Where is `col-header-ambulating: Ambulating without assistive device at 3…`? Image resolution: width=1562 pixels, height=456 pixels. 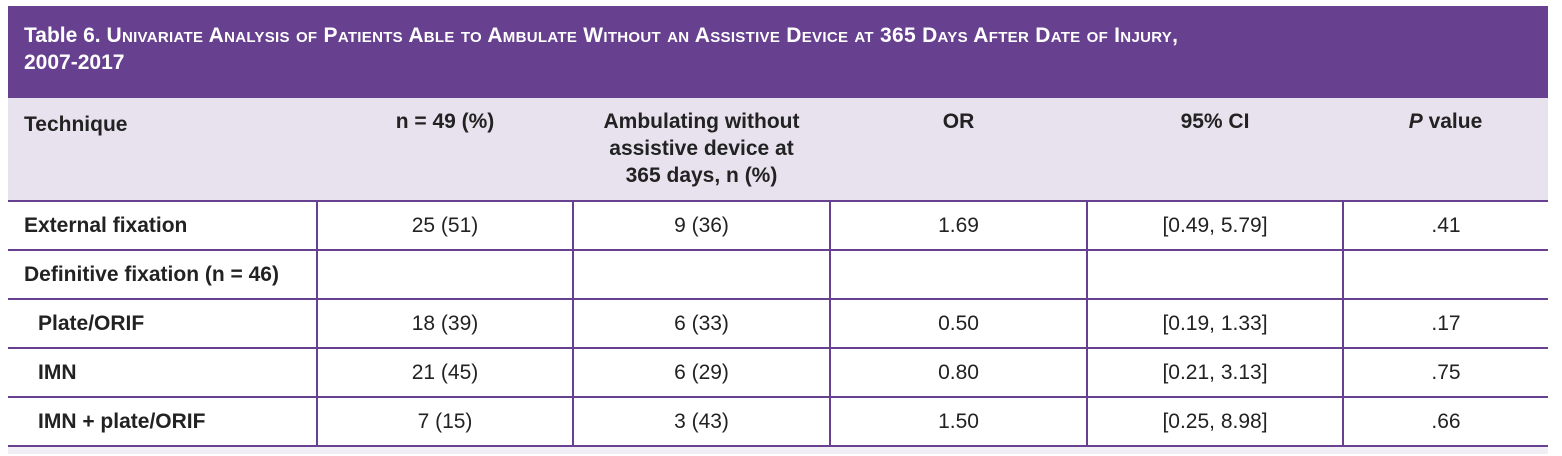 col-header-ambulating: Ambulating without assistive device at 3… is located at coordinates (701, 150).